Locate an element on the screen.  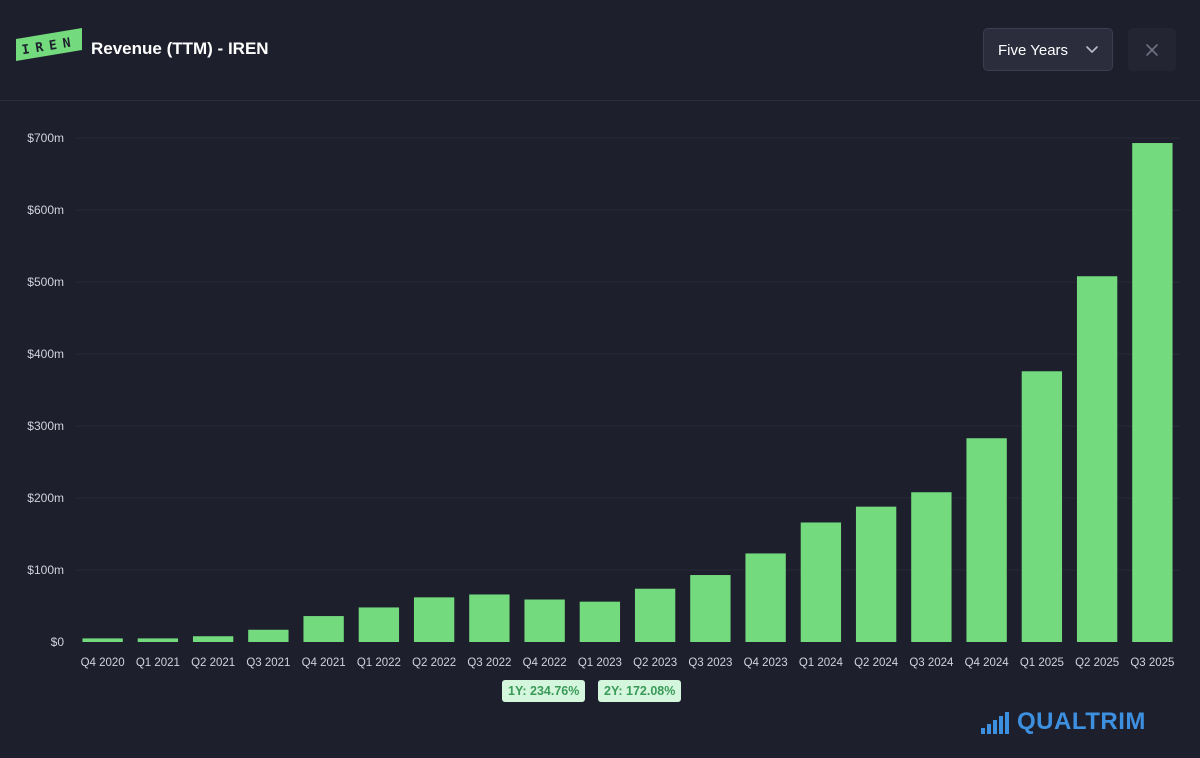
x-tick-label: Q3 2021 is located at coordinates (268, 663).